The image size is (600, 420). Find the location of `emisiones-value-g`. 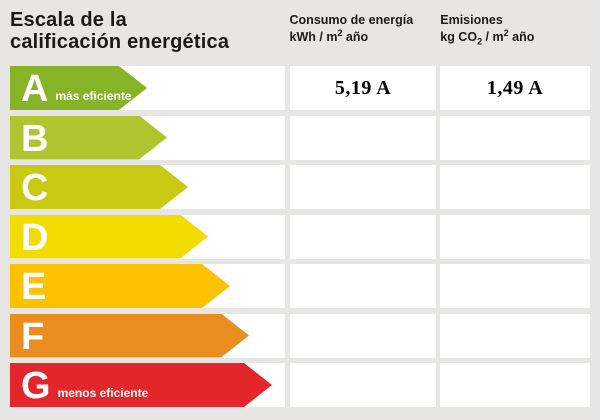

emisiones-value-g is located at coordinates (515, 385).